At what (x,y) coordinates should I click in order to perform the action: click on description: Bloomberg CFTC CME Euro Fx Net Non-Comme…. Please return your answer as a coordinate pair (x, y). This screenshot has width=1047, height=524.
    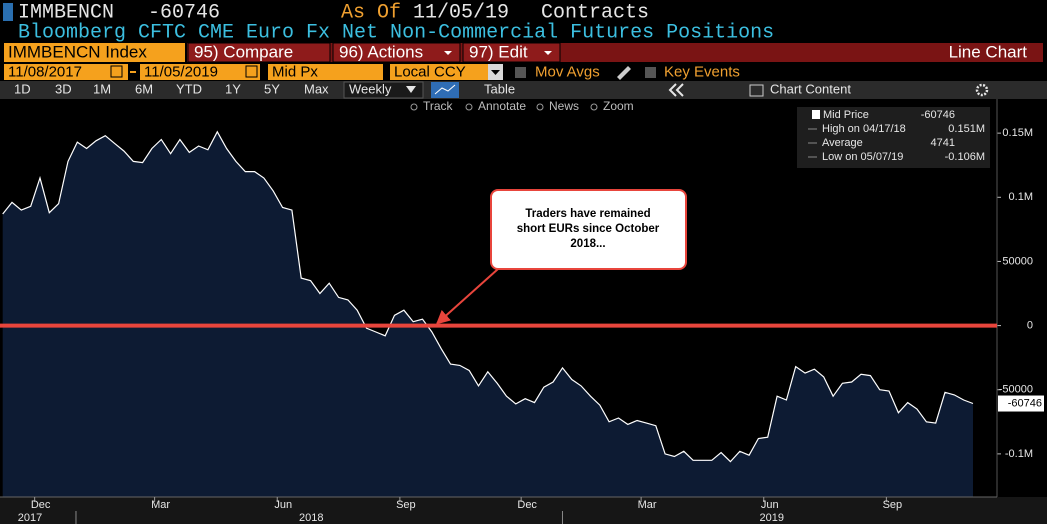
    Looking at the image, I should click on (396, 32).